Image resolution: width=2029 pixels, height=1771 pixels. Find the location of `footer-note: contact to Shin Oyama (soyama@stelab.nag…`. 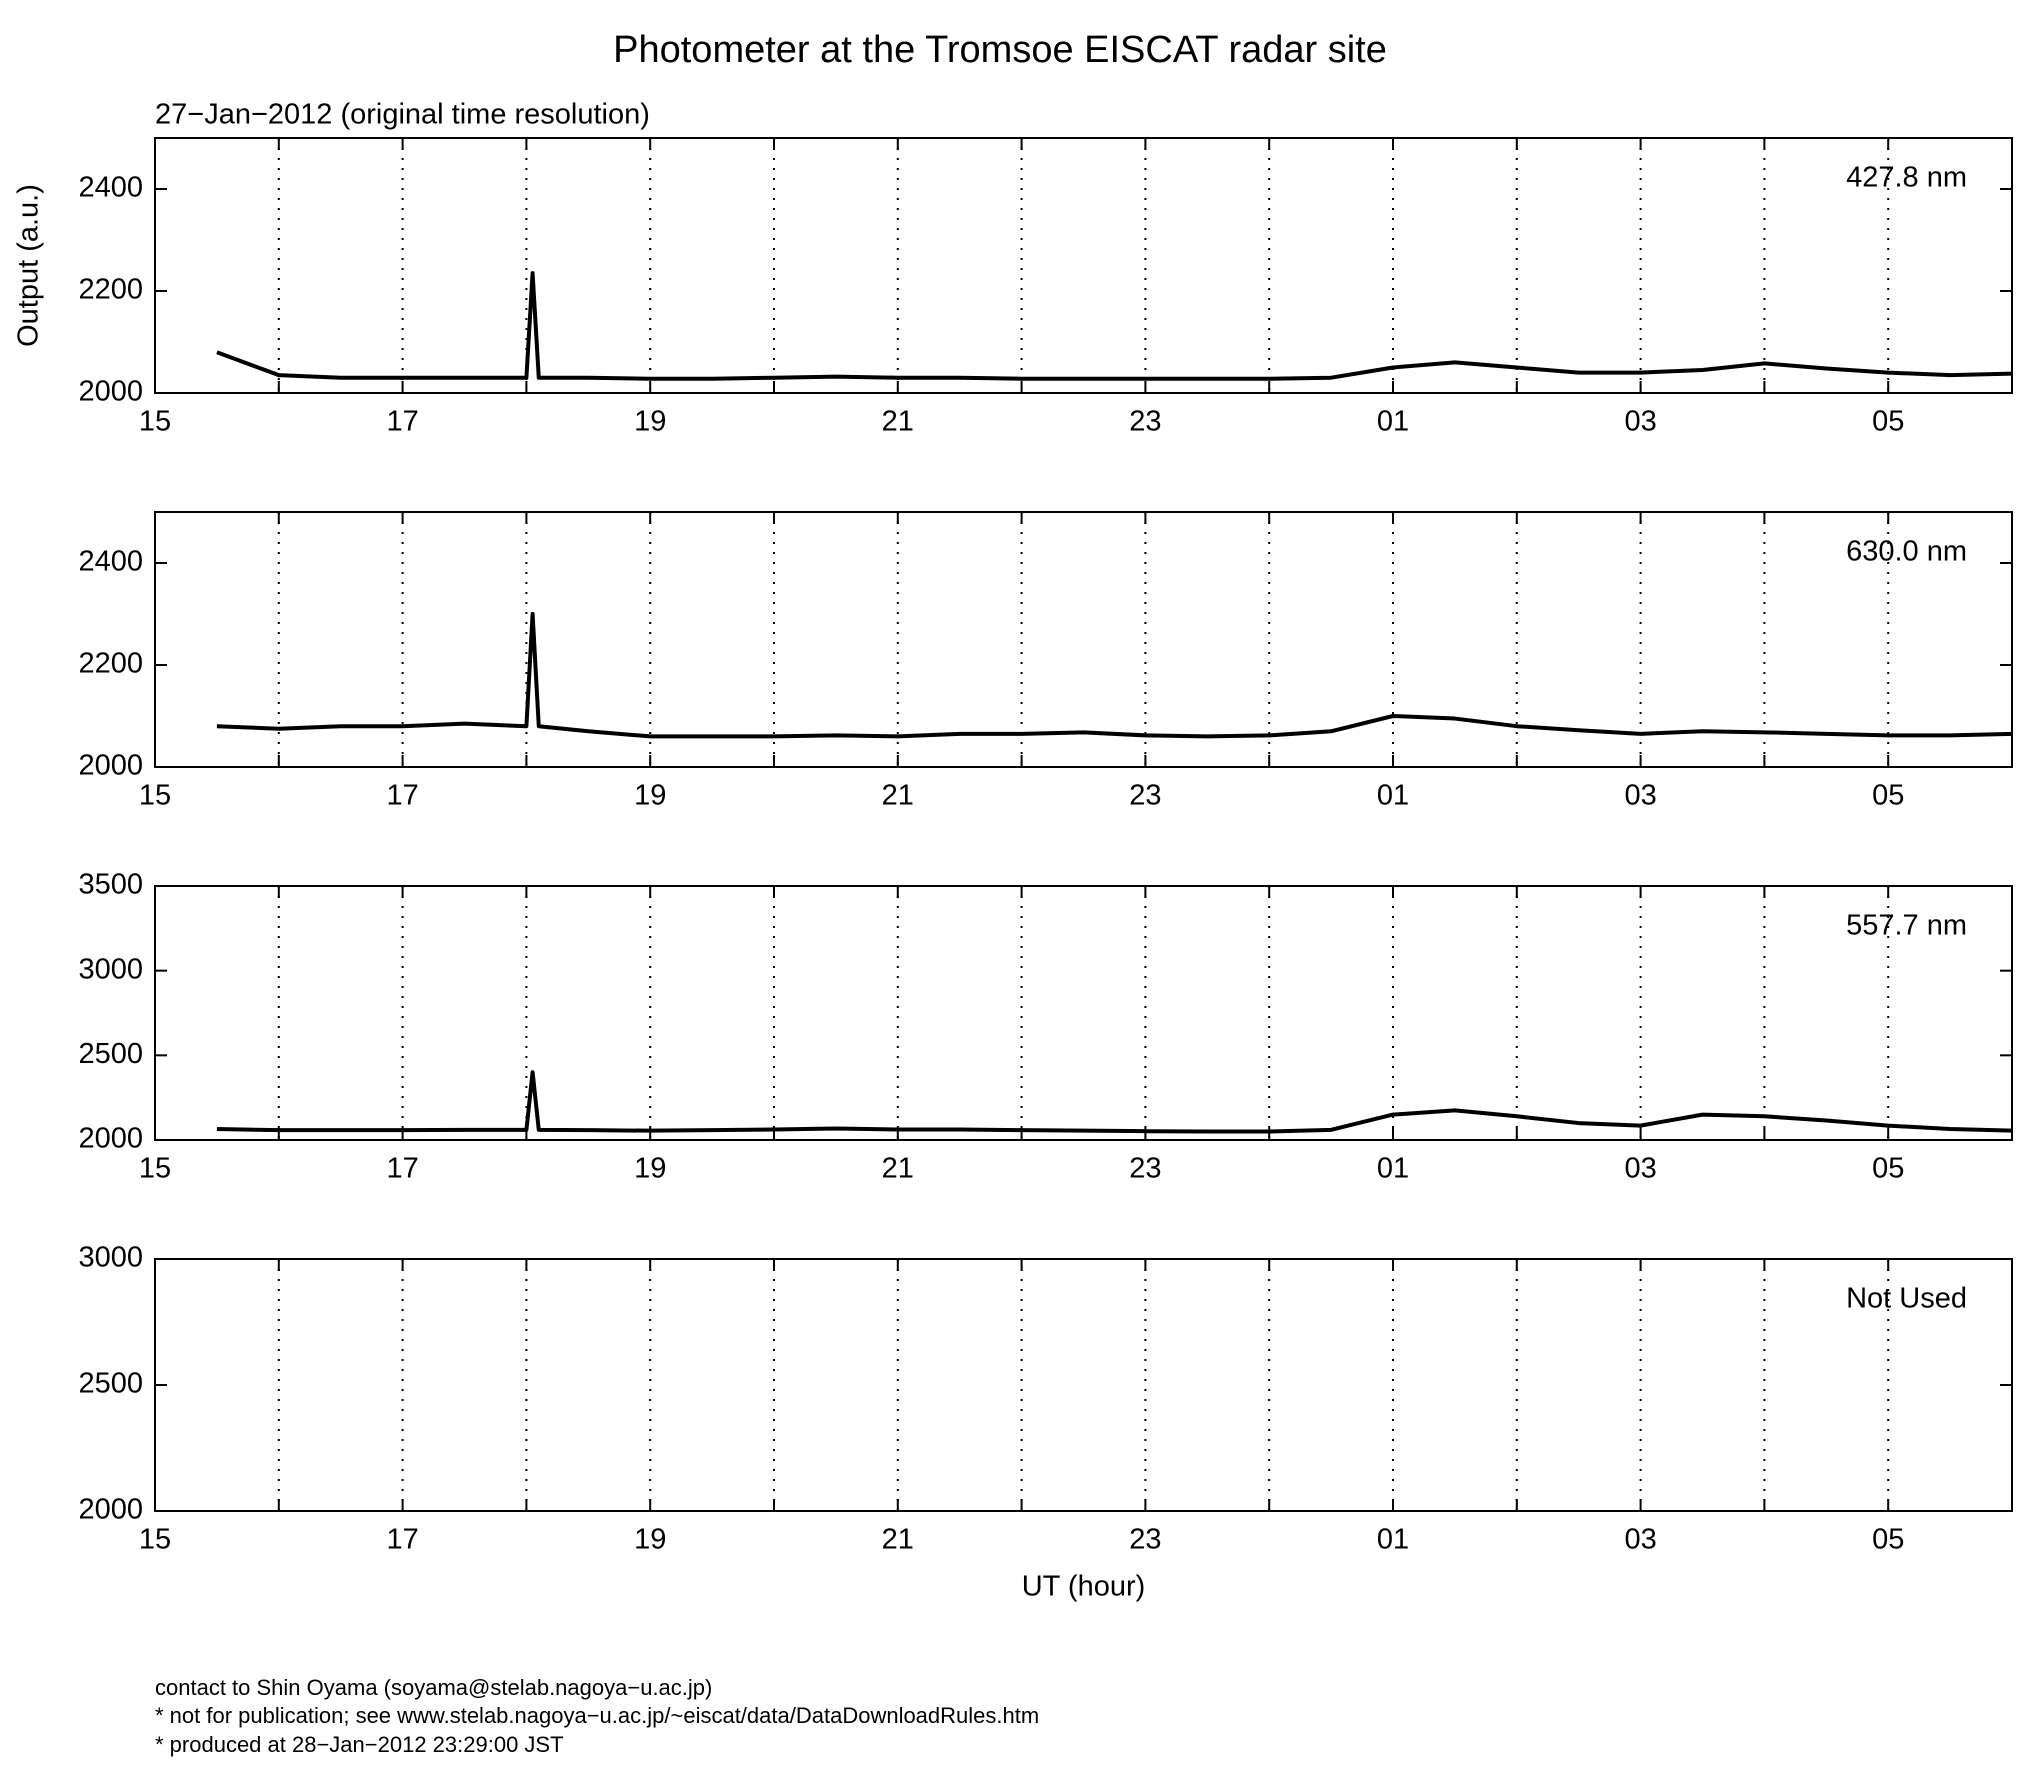

footer-note: contact to Shin Oyama (soyama@stelab.nag… is located at coordinates (433, 1687).